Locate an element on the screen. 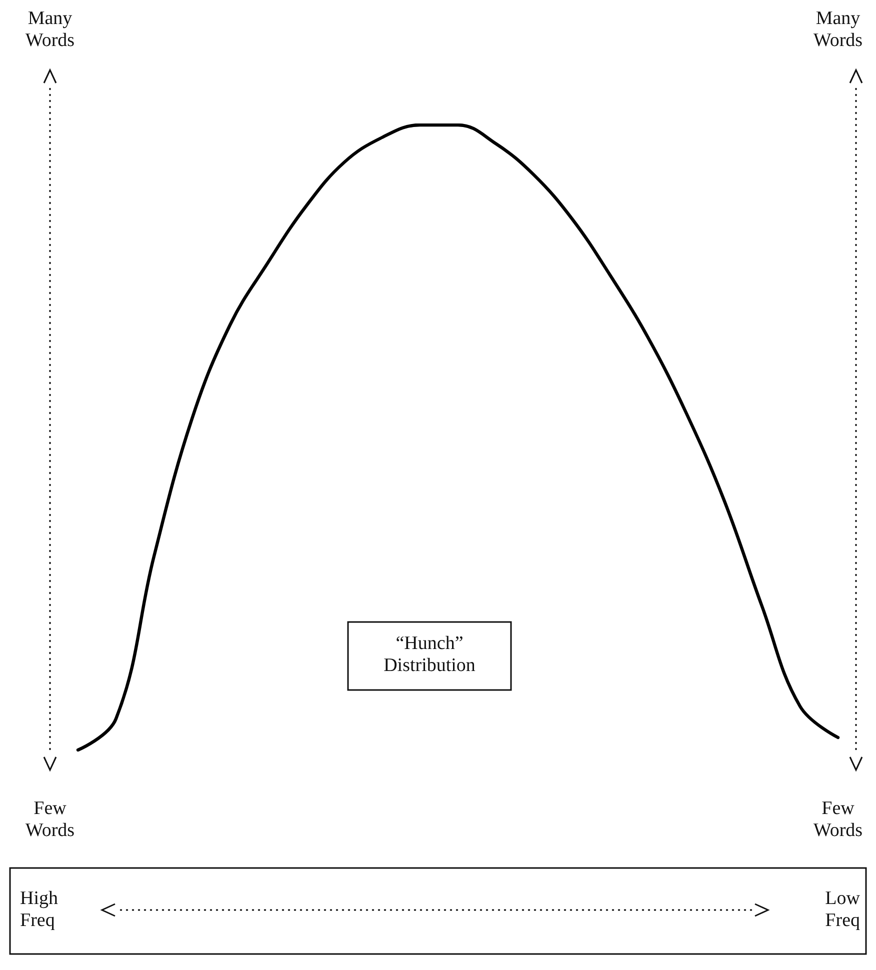 This screenshot has height=970, width=876. text: High Freq is located at coordinates (39, 910).